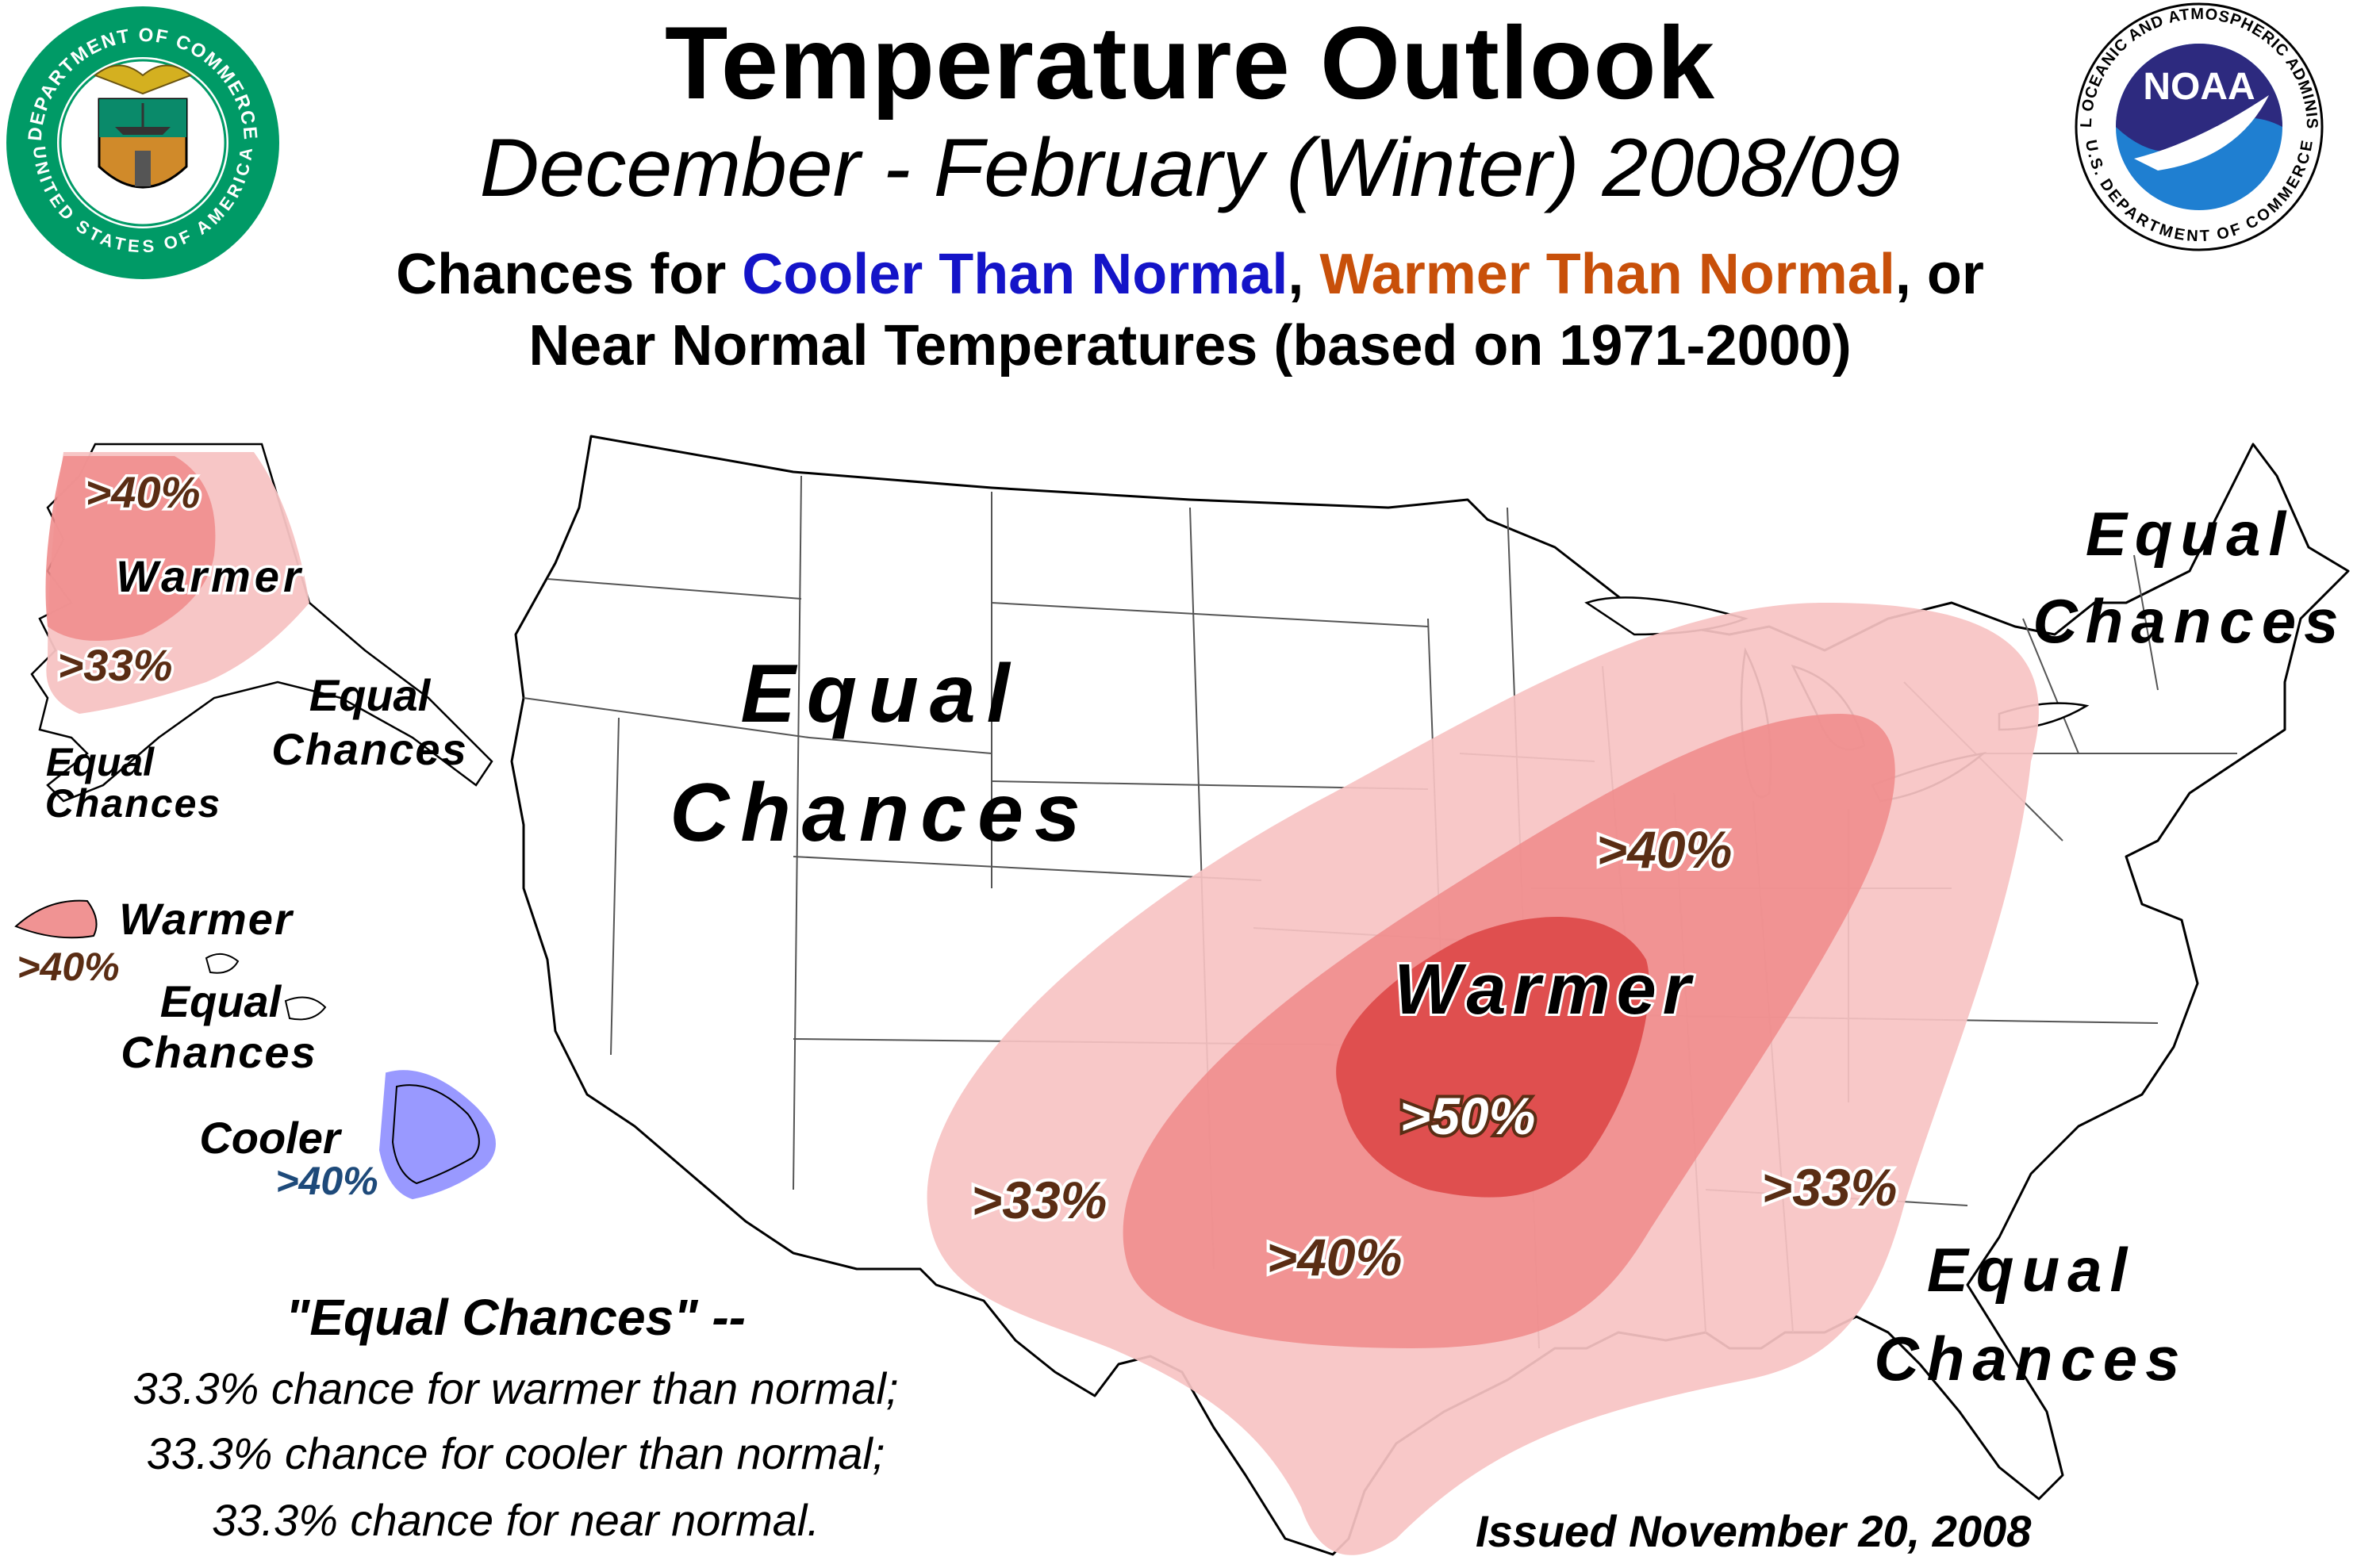 The image size is (2380, 1564). I want to click on issued-date: Issued November 20, 2008, so click(1754, 1531).